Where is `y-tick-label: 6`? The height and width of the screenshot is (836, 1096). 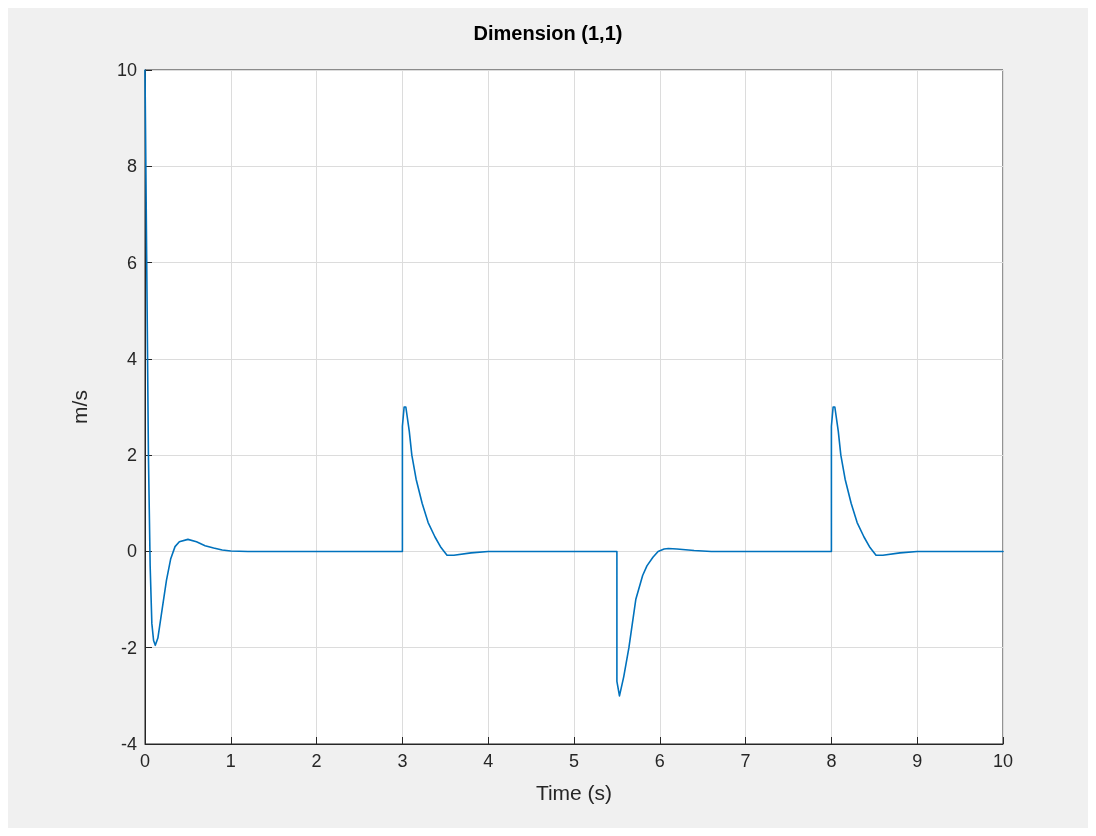 y-tick-label: 6 is located at coordinates (131, 262).